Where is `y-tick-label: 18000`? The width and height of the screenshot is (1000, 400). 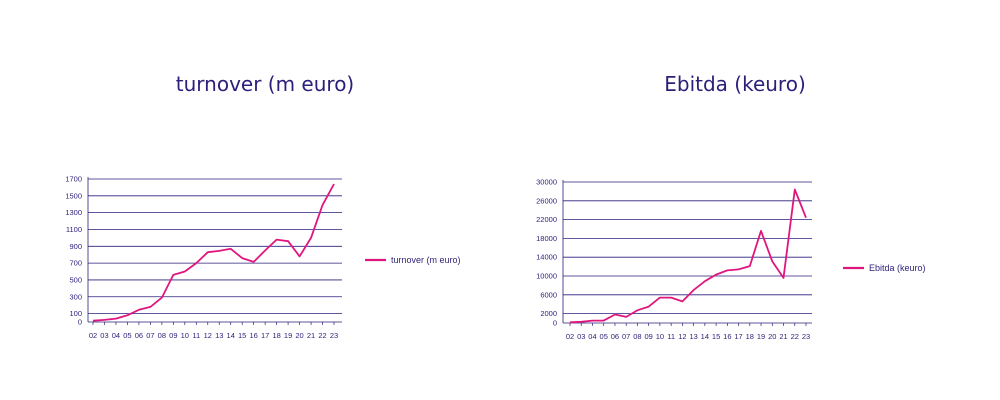 y-tick-label: 18000 is located at coordinates (546, 238).